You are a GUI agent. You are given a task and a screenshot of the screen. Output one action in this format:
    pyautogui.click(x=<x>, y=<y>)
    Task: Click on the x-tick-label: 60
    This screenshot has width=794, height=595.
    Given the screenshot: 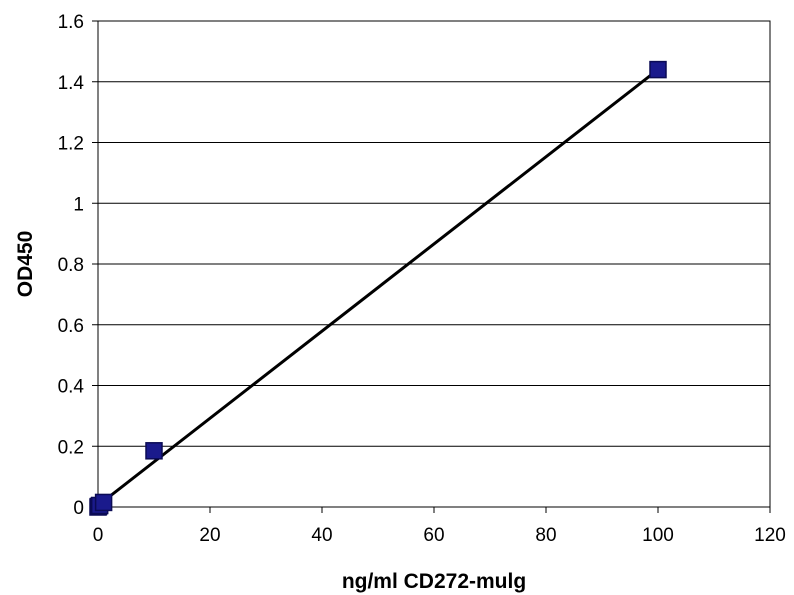 What is the action you would take?
    pyautogui.click(x=433, y=535)
    